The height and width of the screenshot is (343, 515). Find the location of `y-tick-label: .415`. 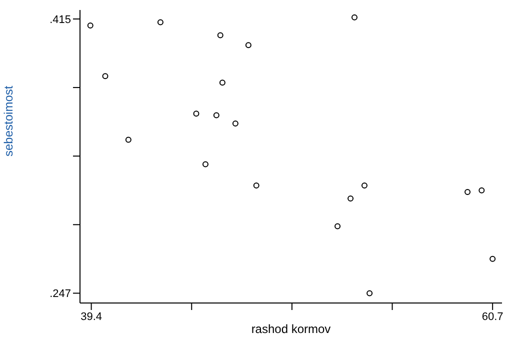

y-tick-label: .415 is located at coordinates (60, 20).